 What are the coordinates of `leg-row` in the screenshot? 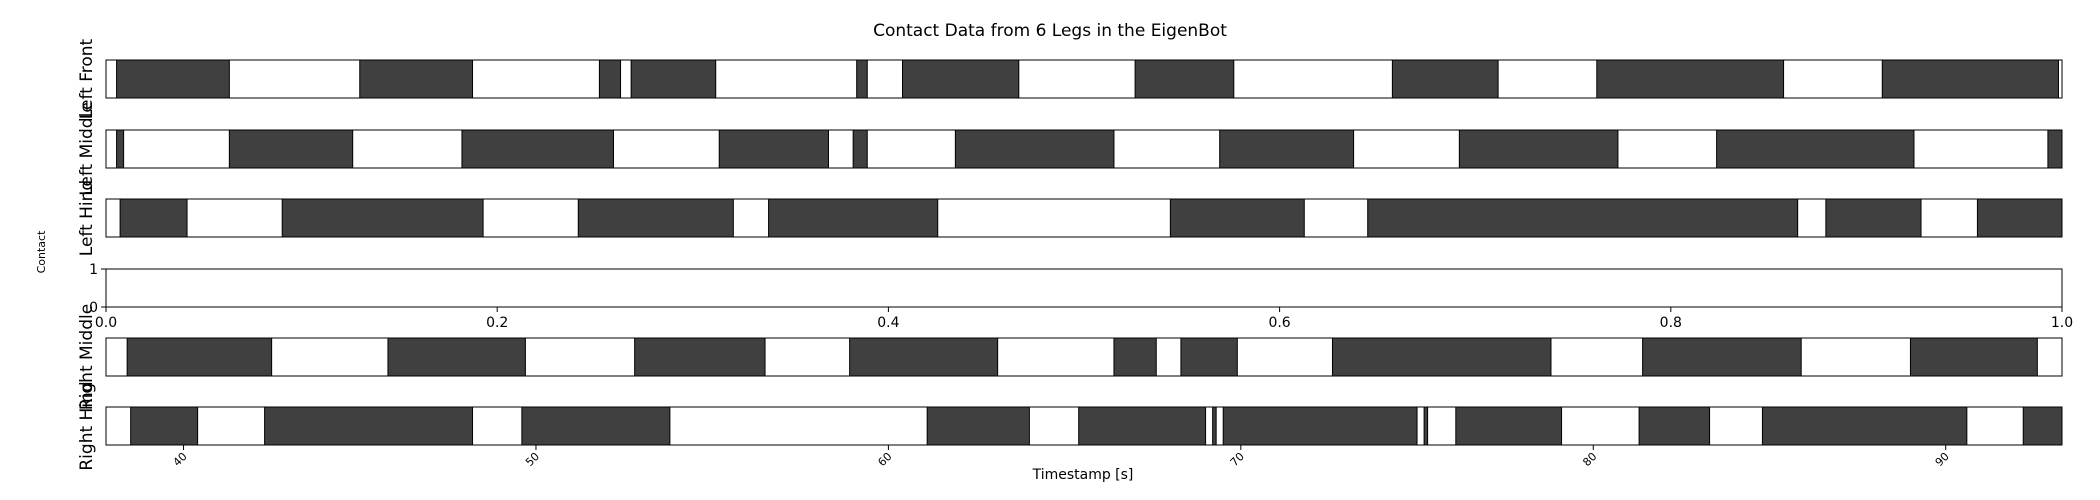 It's located at (1084, 288).